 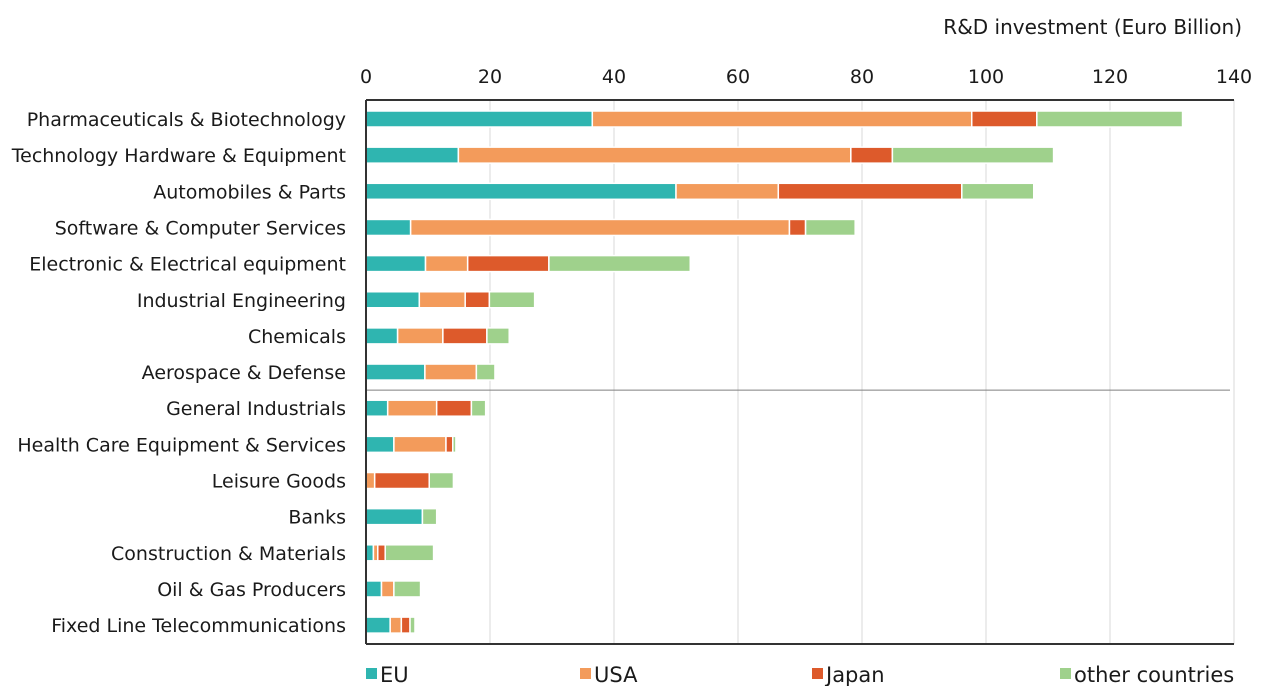 I want to click on legend-label-1: USA, so click(x=616, y=674).